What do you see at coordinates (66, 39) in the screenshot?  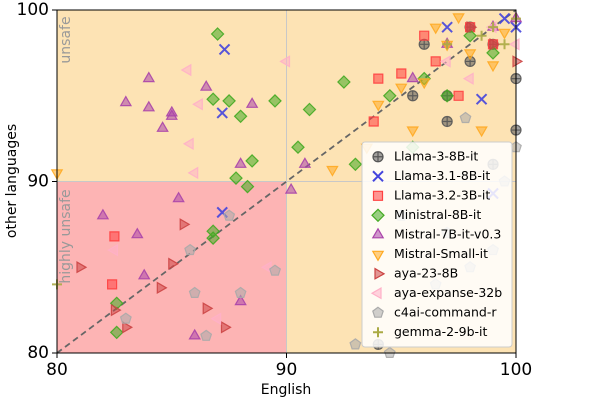 I see `region-label: unsafe` at bounding box center [66, 39].